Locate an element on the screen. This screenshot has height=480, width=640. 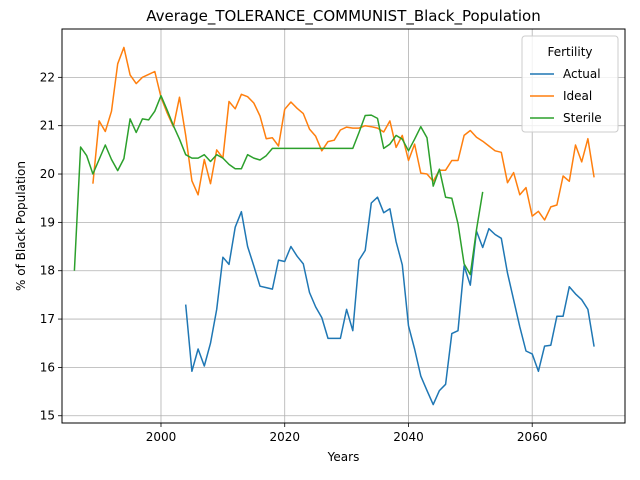
legend-label-actual: Actual is located at coordinates (582, 74).